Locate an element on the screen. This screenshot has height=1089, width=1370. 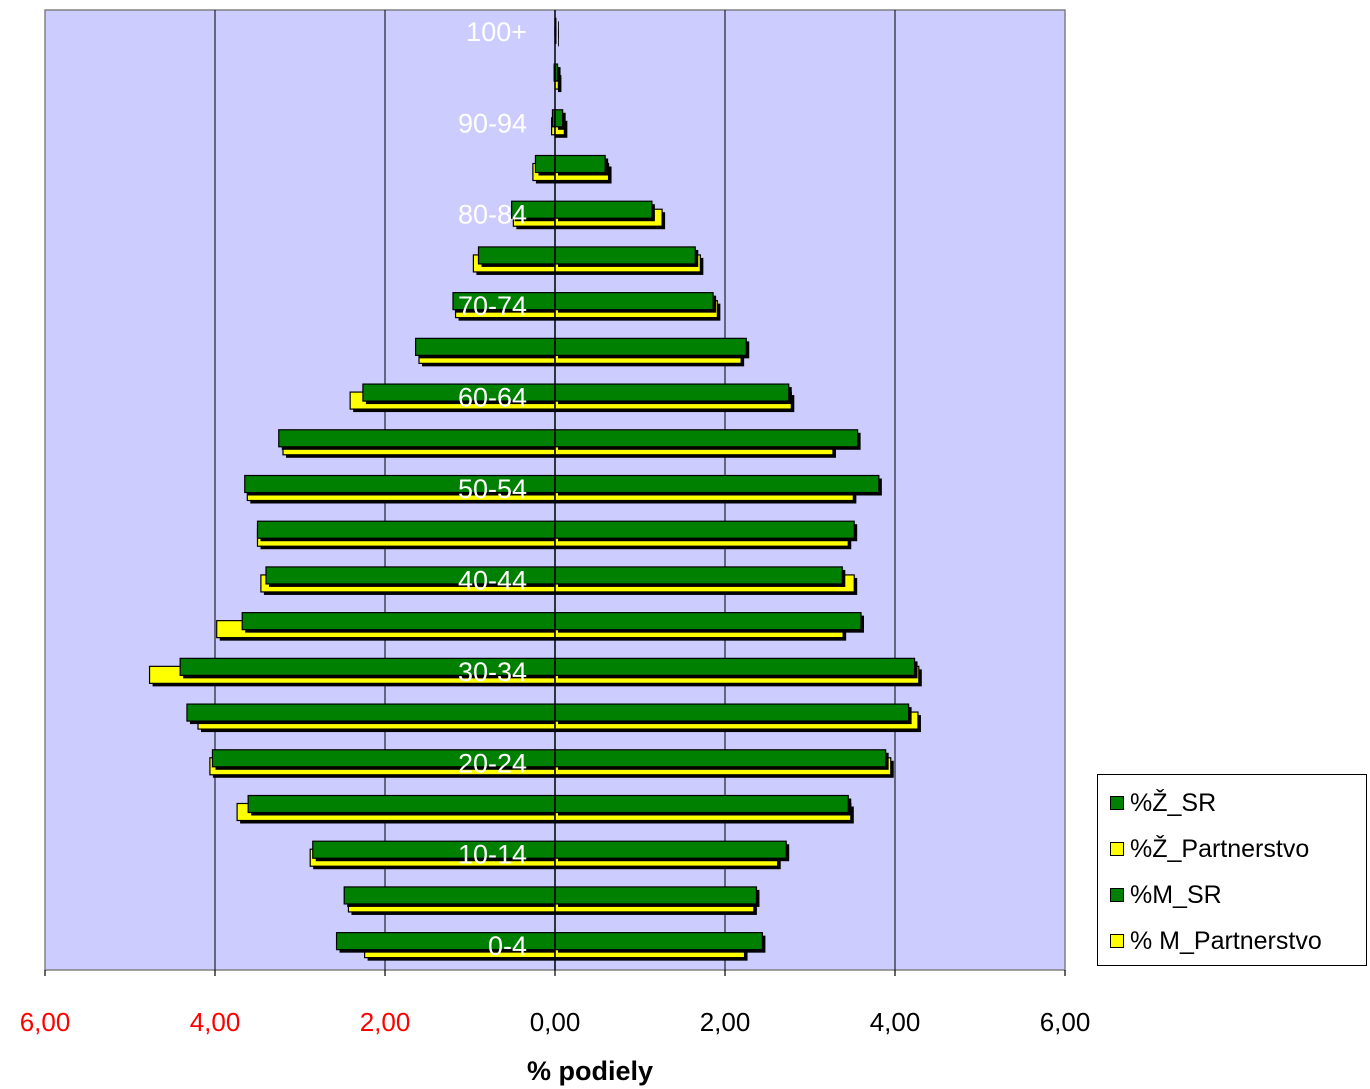
legend-item-female-partnership: %Ž_Partnerstvo is located at coordinates (1209, 849).